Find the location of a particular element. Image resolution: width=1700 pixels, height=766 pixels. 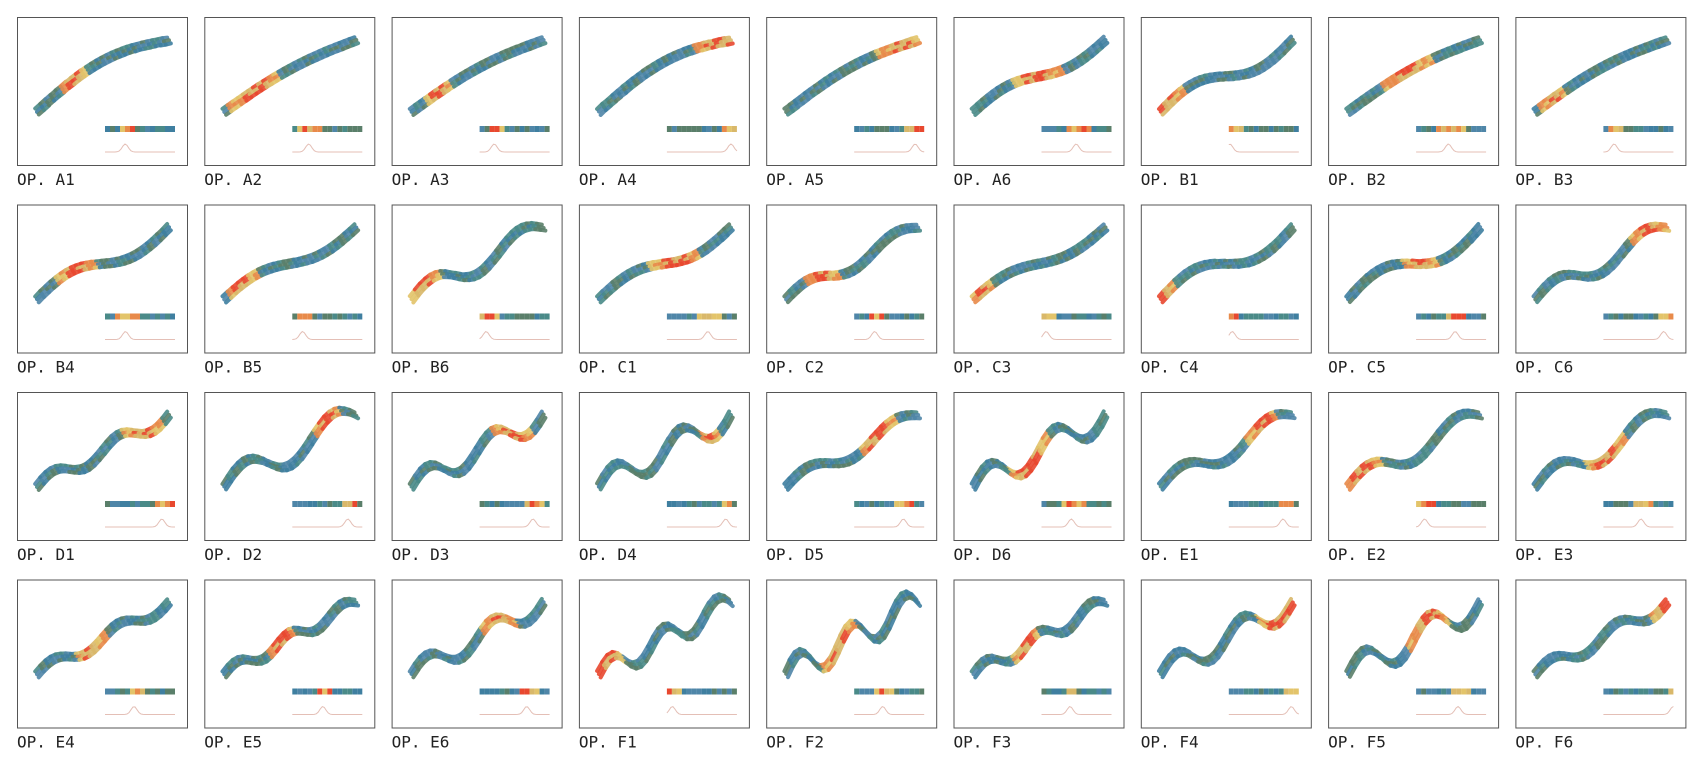

panel: OP. C6 is located at coordinates (1601, 290).